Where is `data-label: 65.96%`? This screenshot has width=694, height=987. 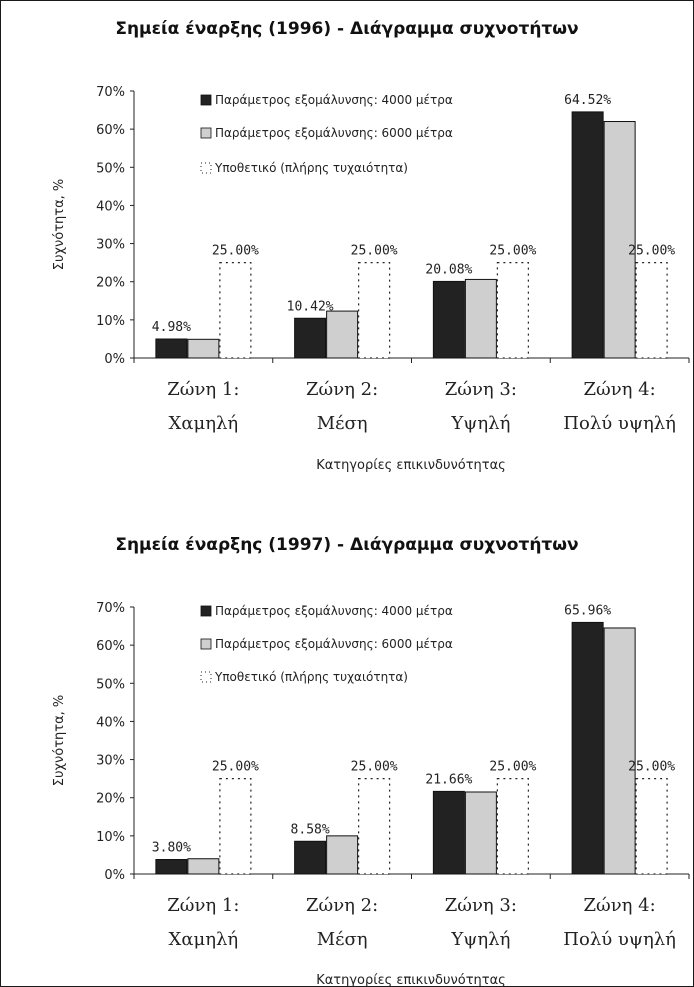
data-label: 65.96% is located at coordinates (587, 610).